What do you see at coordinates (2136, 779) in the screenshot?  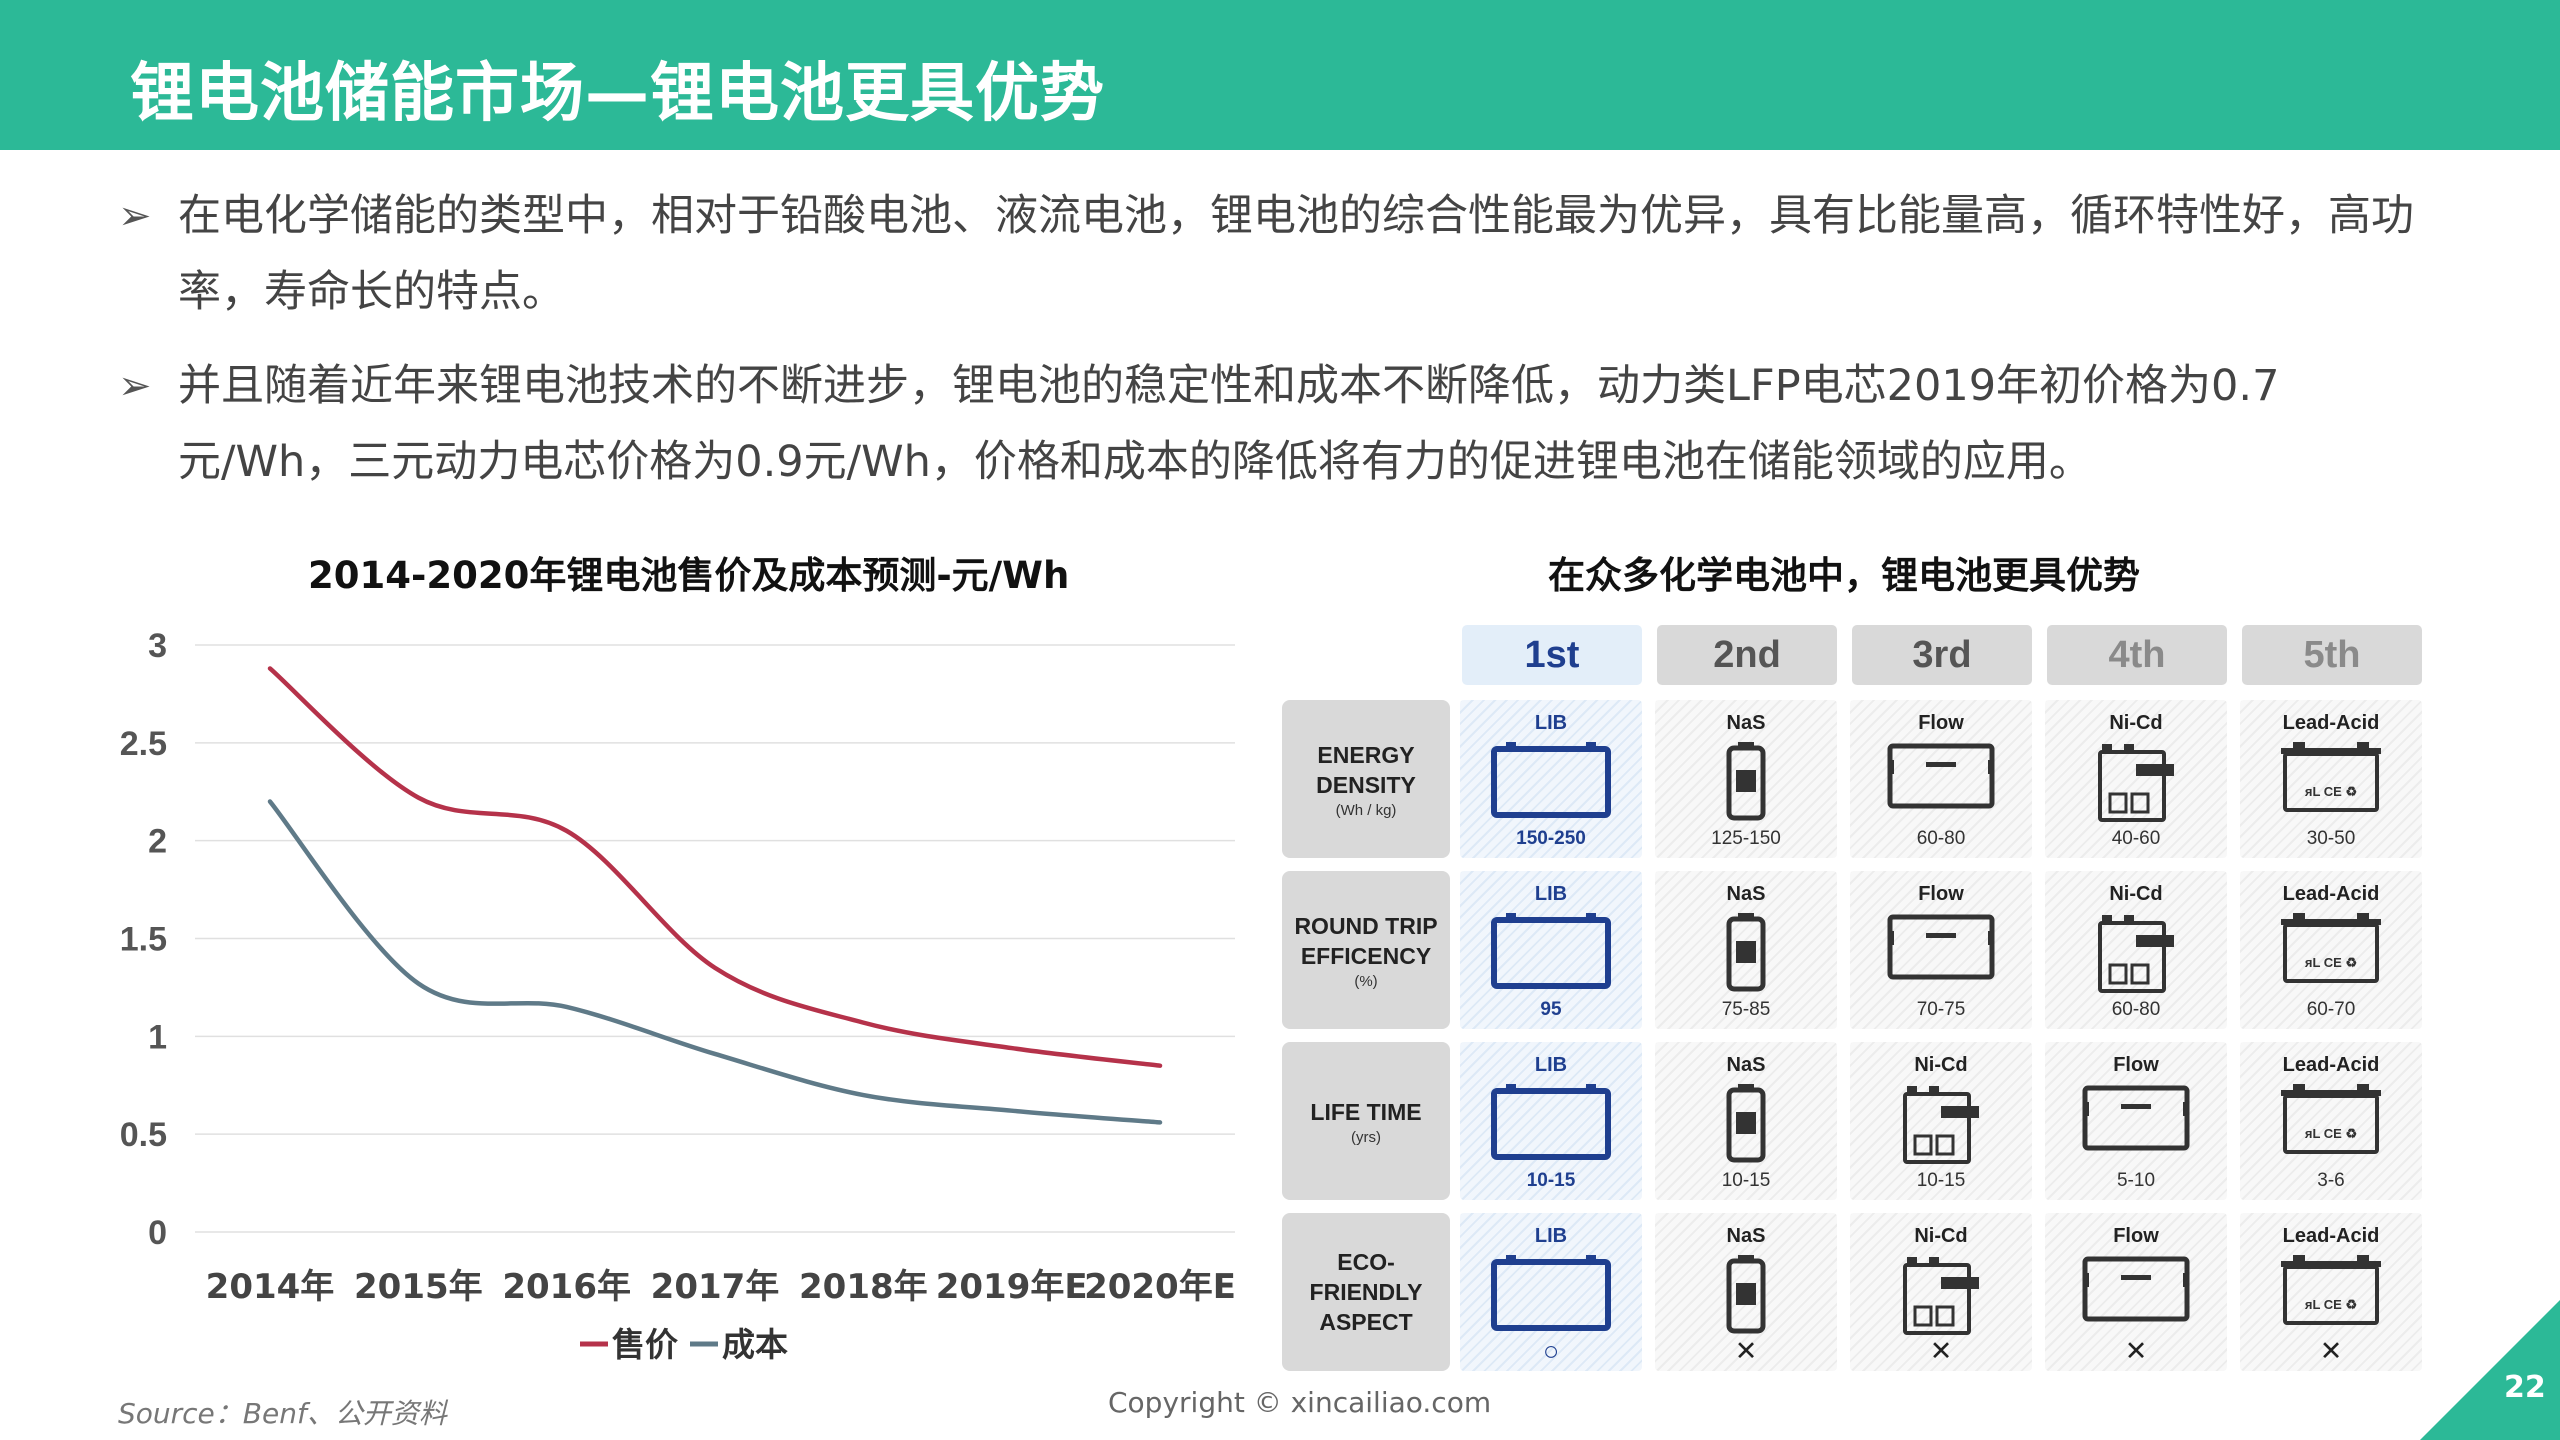 I see `battery-cell: Ni-Cd 40-60` at bounding box center [2136, 779].